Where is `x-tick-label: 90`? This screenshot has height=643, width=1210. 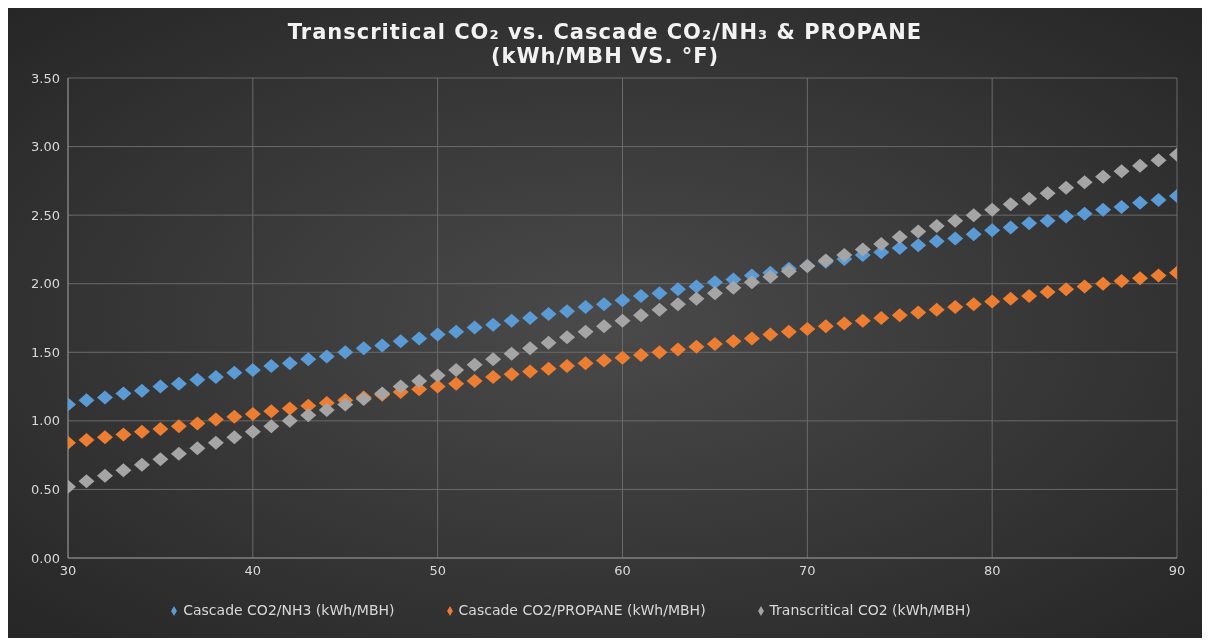
x-tick-label: 90 is located at coordinates (1177, 571).